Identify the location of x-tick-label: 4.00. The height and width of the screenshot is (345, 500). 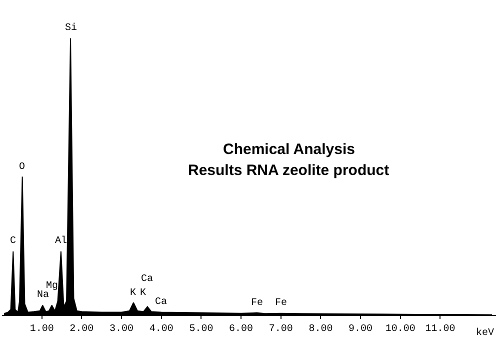
(161, 329).